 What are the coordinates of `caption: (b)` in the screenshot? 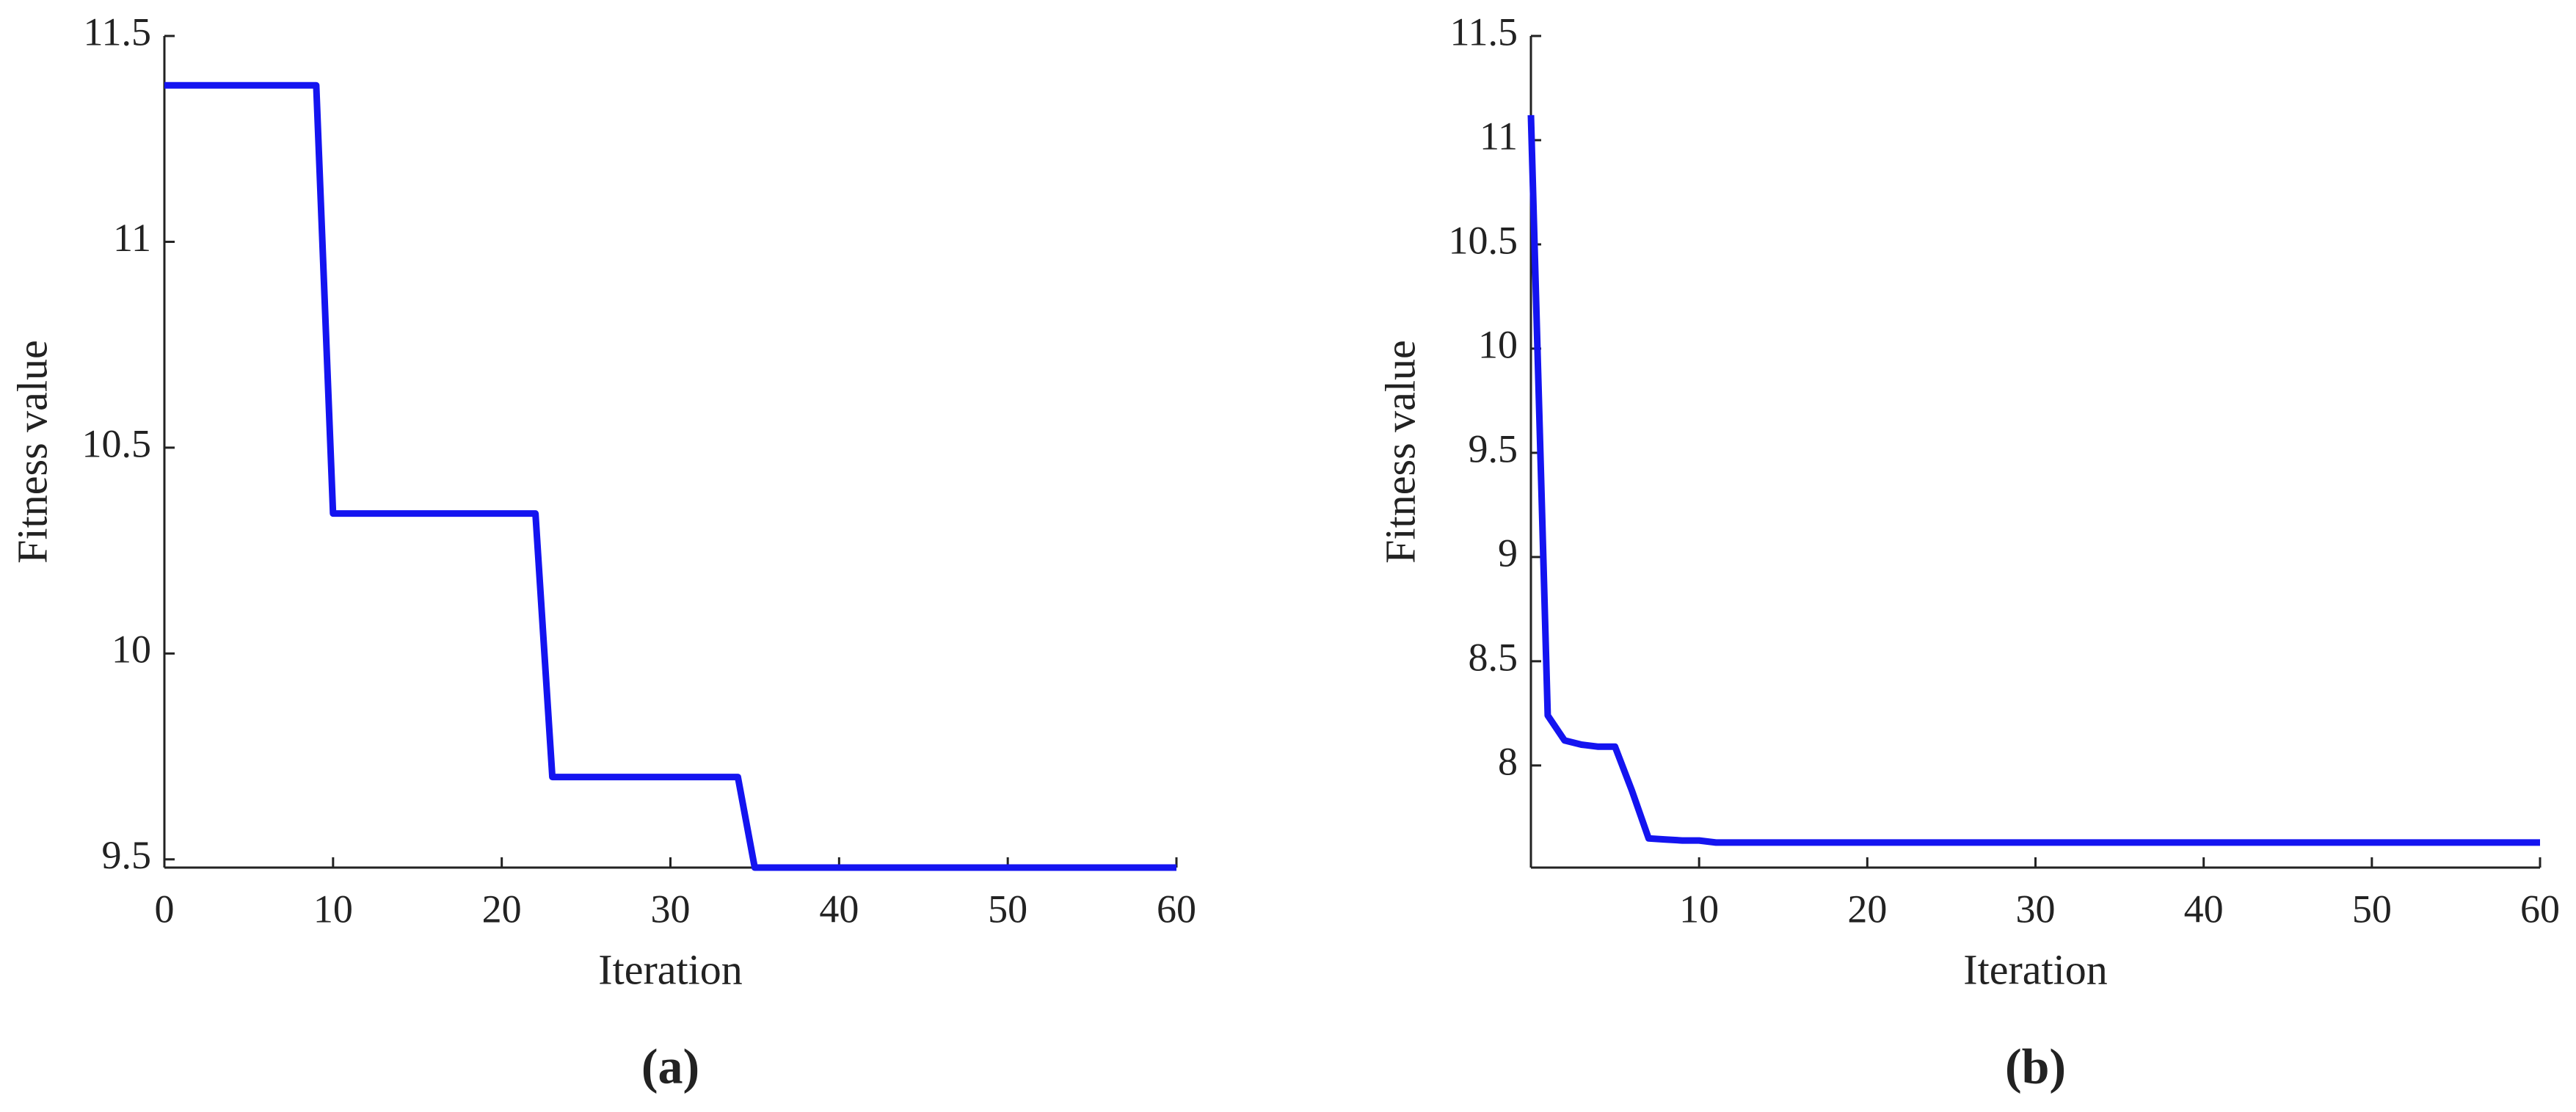 It's located at (2035, 1067).